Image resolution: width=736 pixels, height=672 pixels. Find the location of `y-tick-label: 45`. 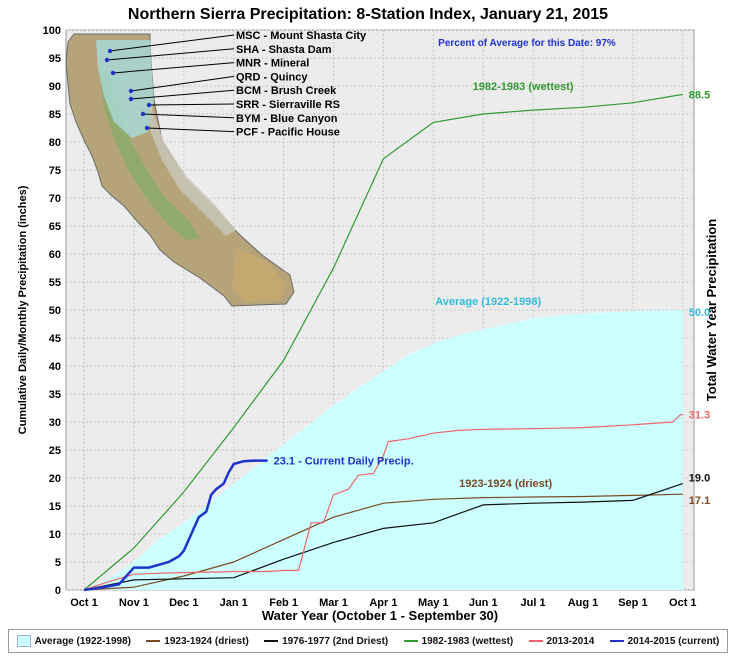

y-tick-label: 45 is located at coordinates (55, 339).